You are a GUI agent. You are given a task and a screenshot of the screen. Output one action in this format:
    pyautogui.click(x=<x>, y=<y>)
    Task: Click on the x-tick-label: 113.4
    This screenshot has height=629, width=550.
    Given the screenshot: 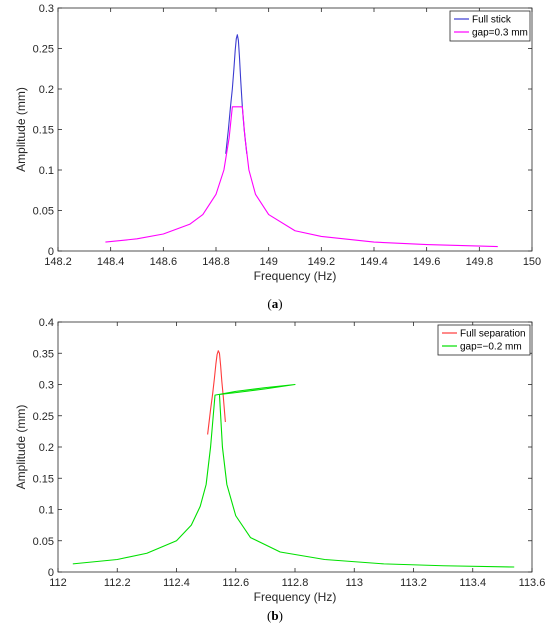 What is the action you would take?
    pyautogui.click(x=472, y=583)
    